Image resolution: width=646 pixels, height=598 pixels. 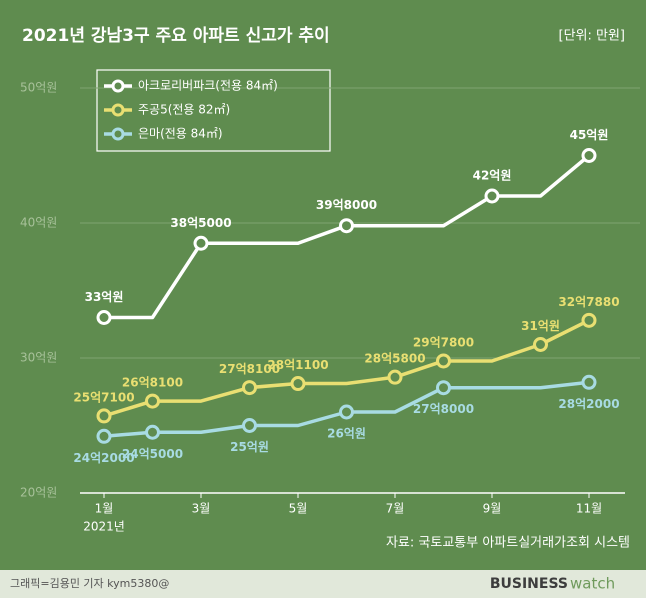 What do you see at coordinates (38, 223) in the screenshot?
I see `y-tick-label: 40억원` at bounding box center [38, 223].